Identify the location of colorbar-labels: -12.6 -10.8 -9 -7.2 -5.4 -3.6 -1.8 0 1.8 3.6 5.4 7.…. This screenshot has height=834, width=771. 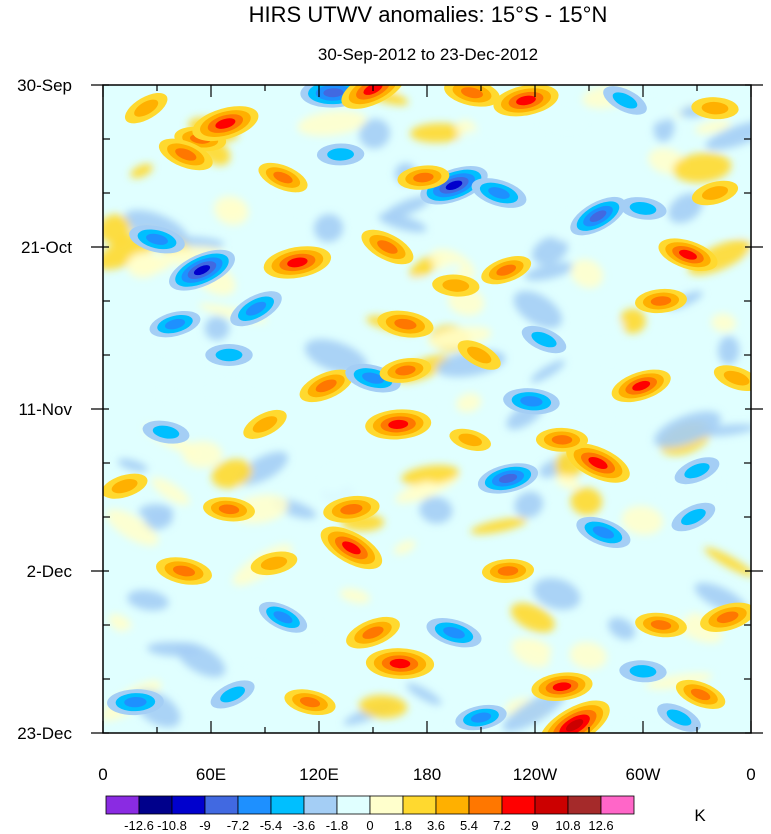
(368, 825).